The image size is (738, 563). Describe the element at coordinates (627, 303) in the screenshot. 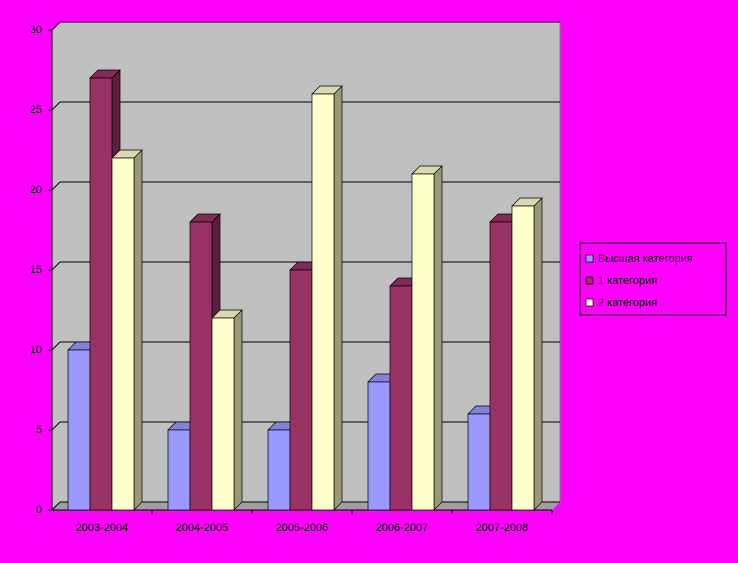

I see `legend-label: 2 категория` at that location.